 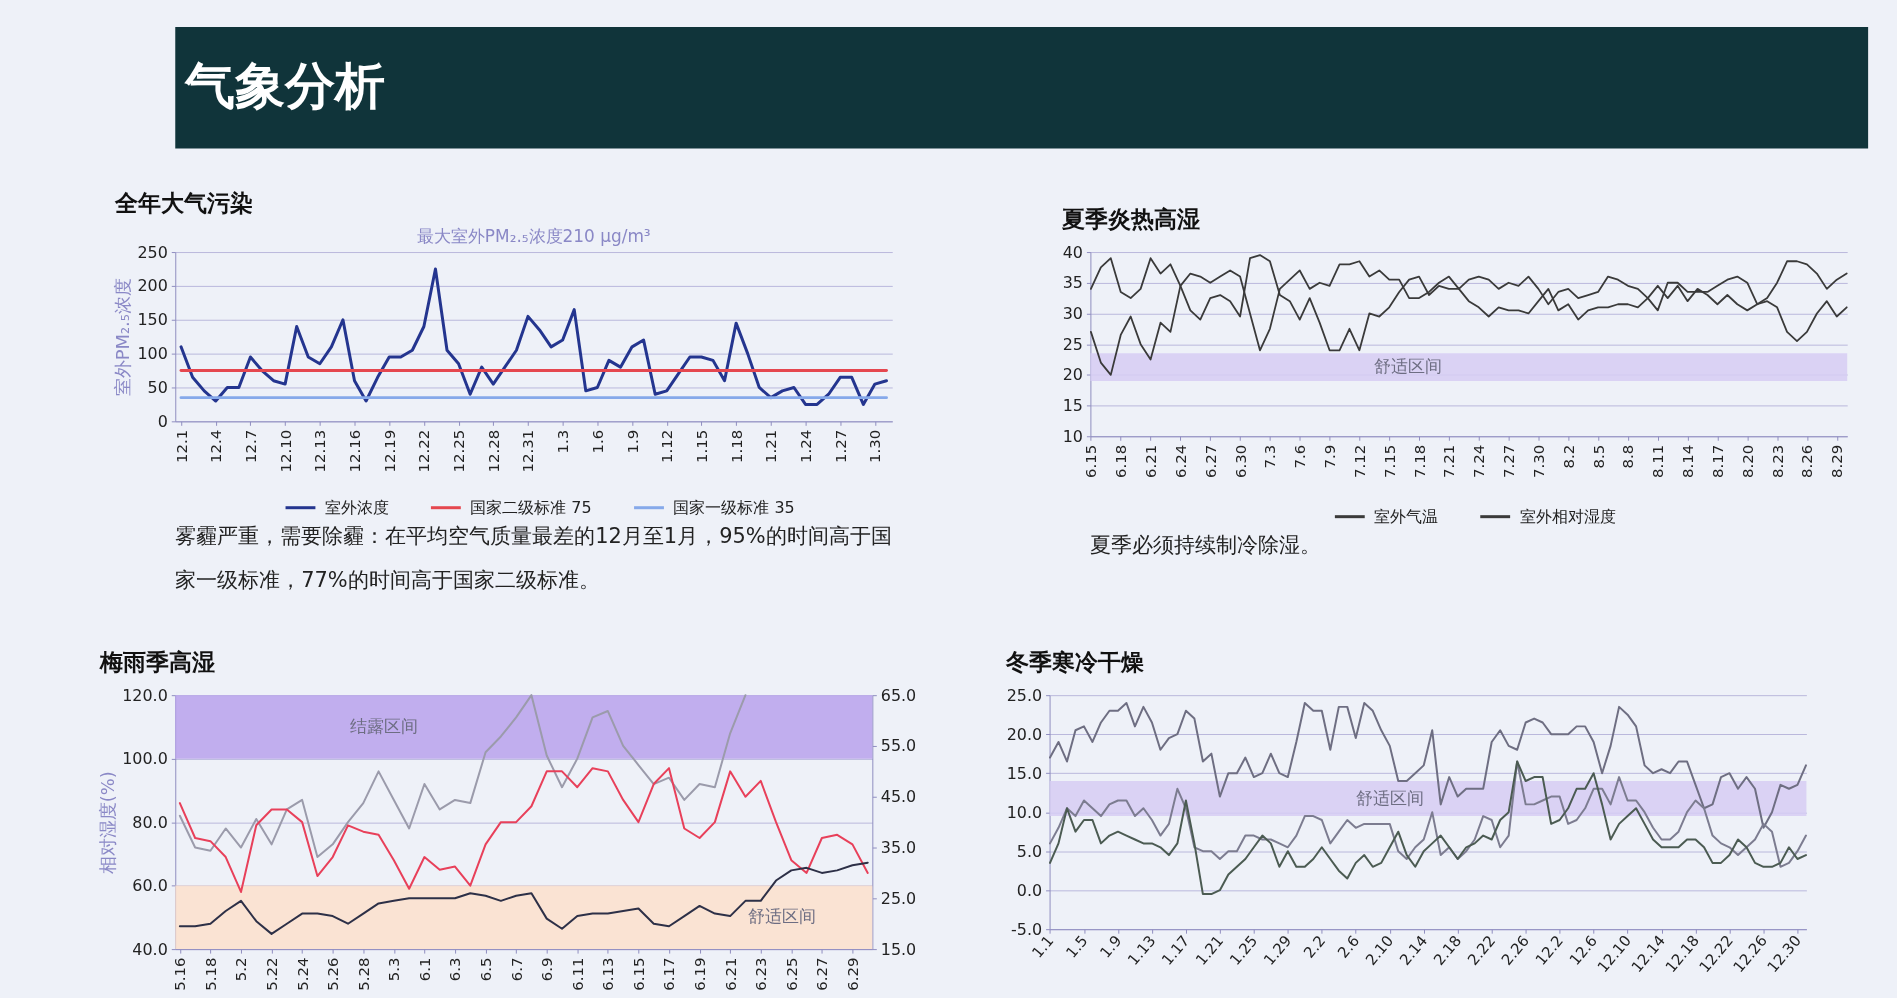 What do you see at coordinates (1747, 461) in the screenshot?
I see `x-tick-label: 8.20` at bounding box center [1747, 461].